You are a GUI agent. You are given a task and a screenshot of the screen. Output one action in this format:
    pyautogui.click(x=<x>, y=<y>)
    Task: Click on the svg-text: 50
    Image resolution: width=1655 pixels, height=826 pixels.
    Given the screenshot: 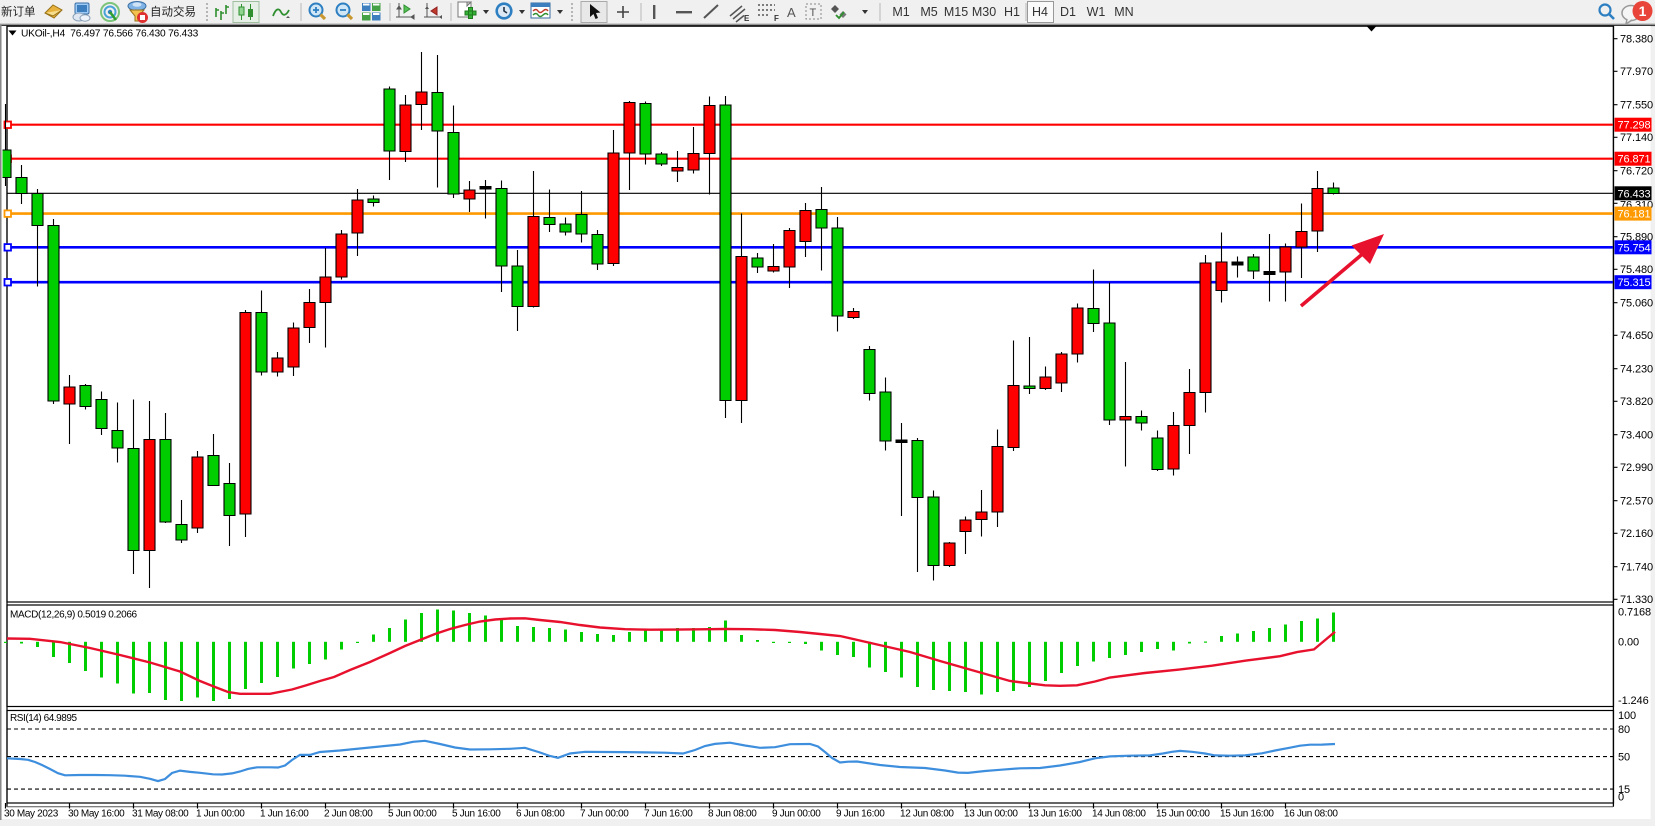 What is the action you would take?
    pyautogui.click(x=1624, y=757)
    